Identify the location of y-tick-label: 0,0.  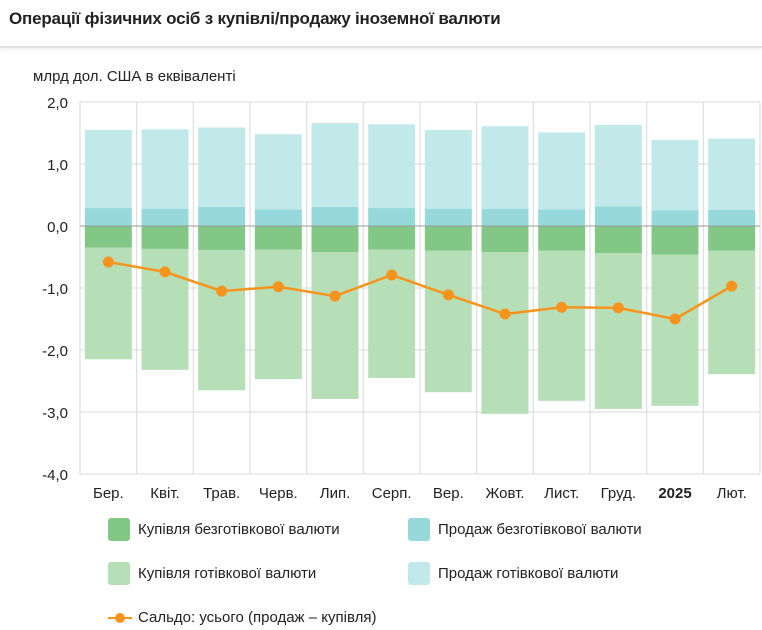
(57, 227).